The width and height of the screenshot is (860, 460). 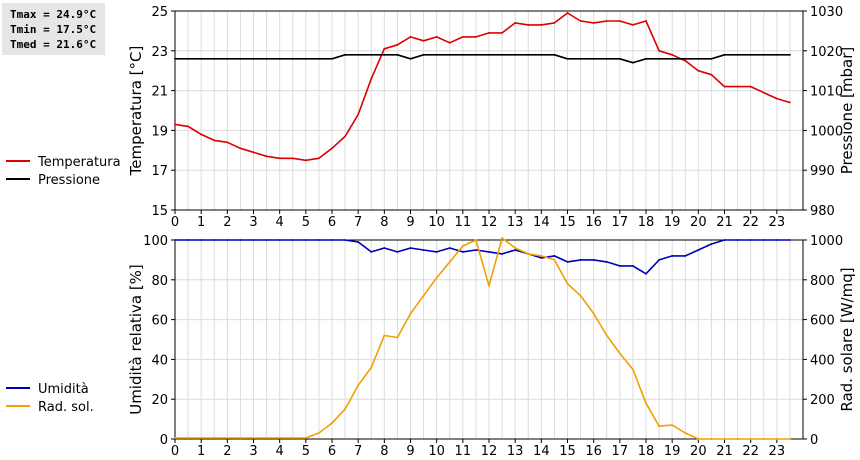 I want to click on right-tick-label: 200, so click(x=822, y=400).